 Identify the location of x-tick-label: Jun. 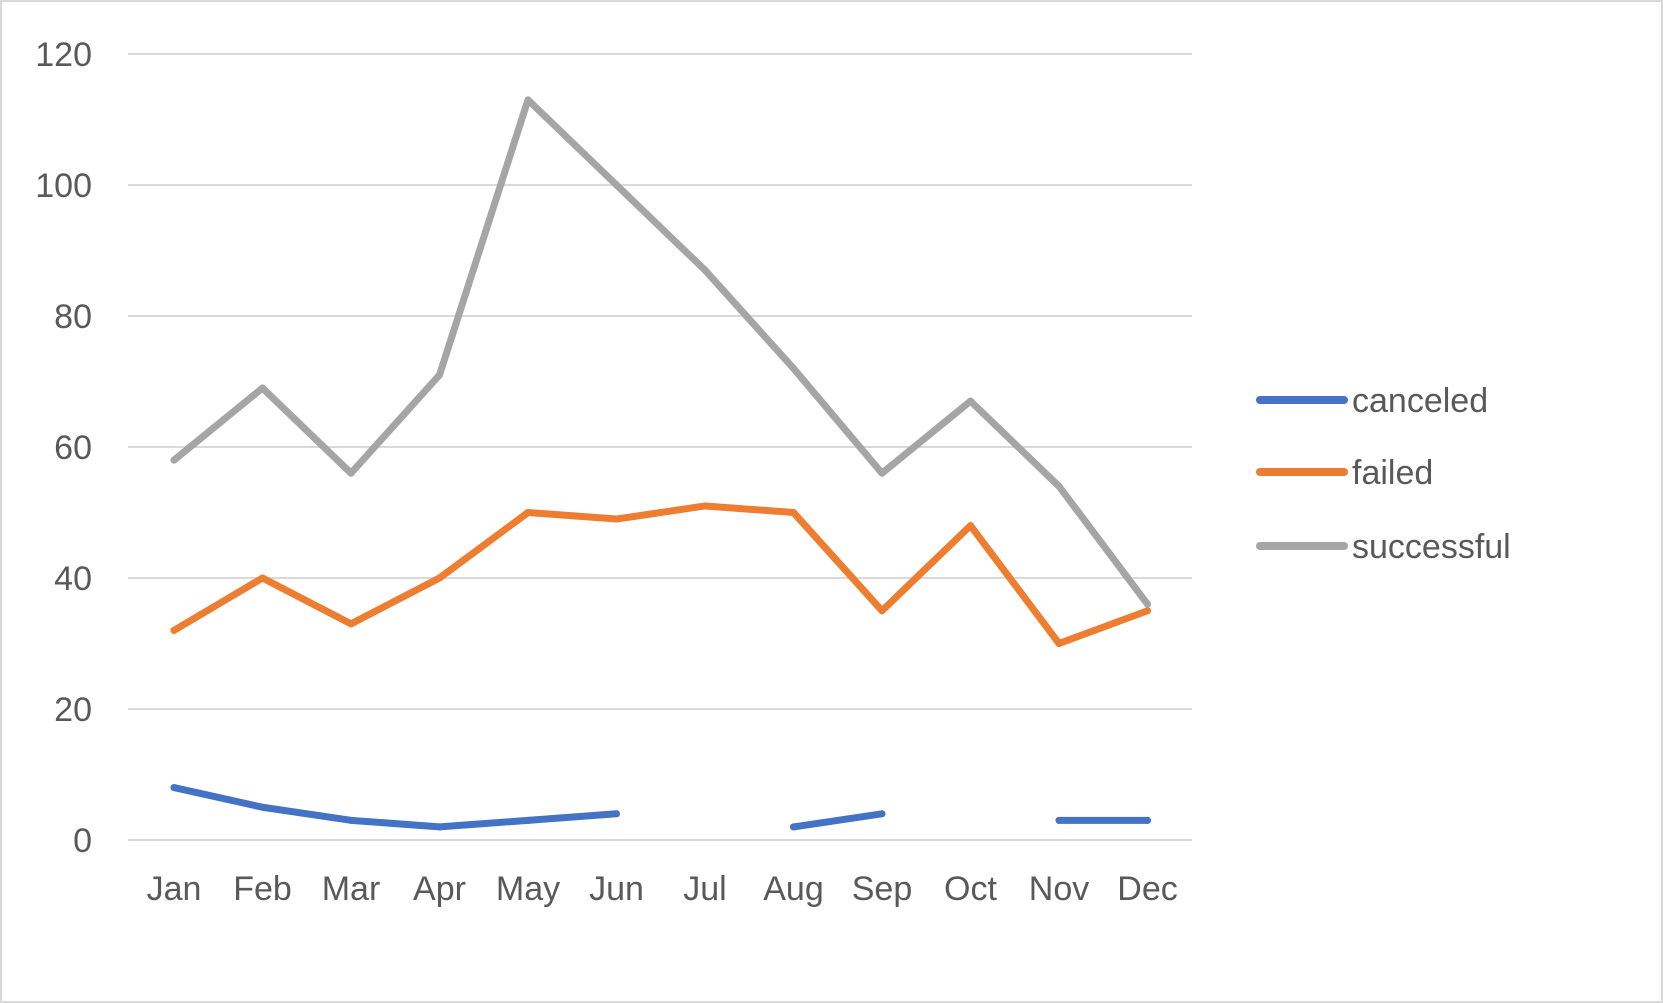
(616, 889).